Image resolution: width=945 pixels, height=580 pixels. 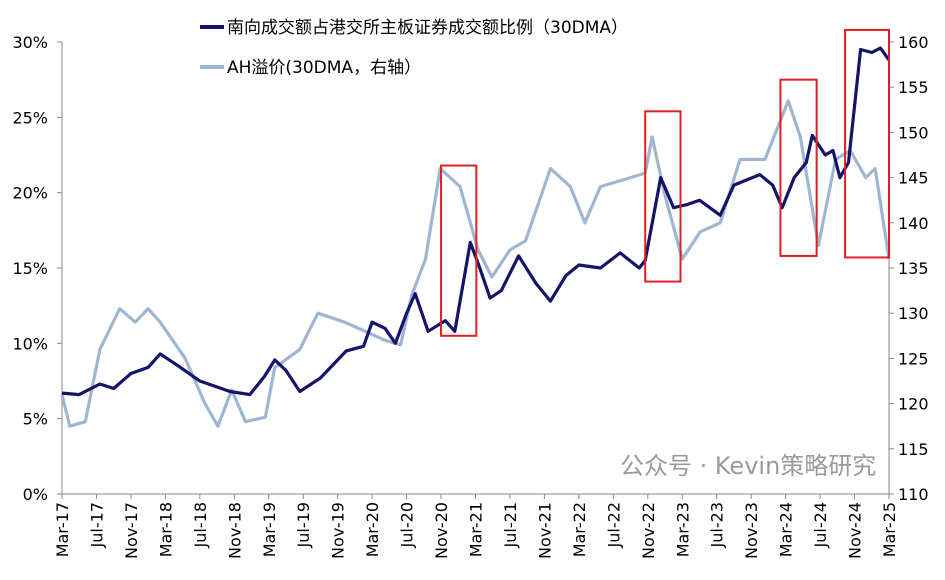 What do you see at coordinates (913, 404) in the screenshot?
I see `right-tick-label: 120` at bounding box center [913, 404].